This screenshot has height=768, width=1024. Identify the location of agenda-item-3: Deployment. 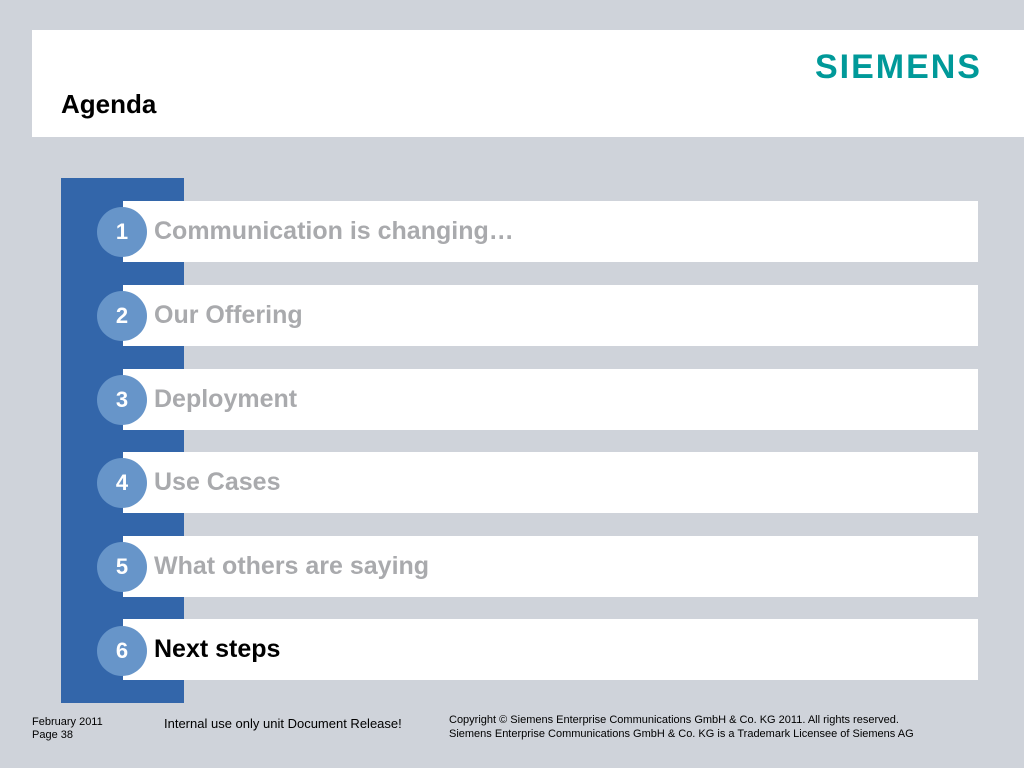
(550, 399).